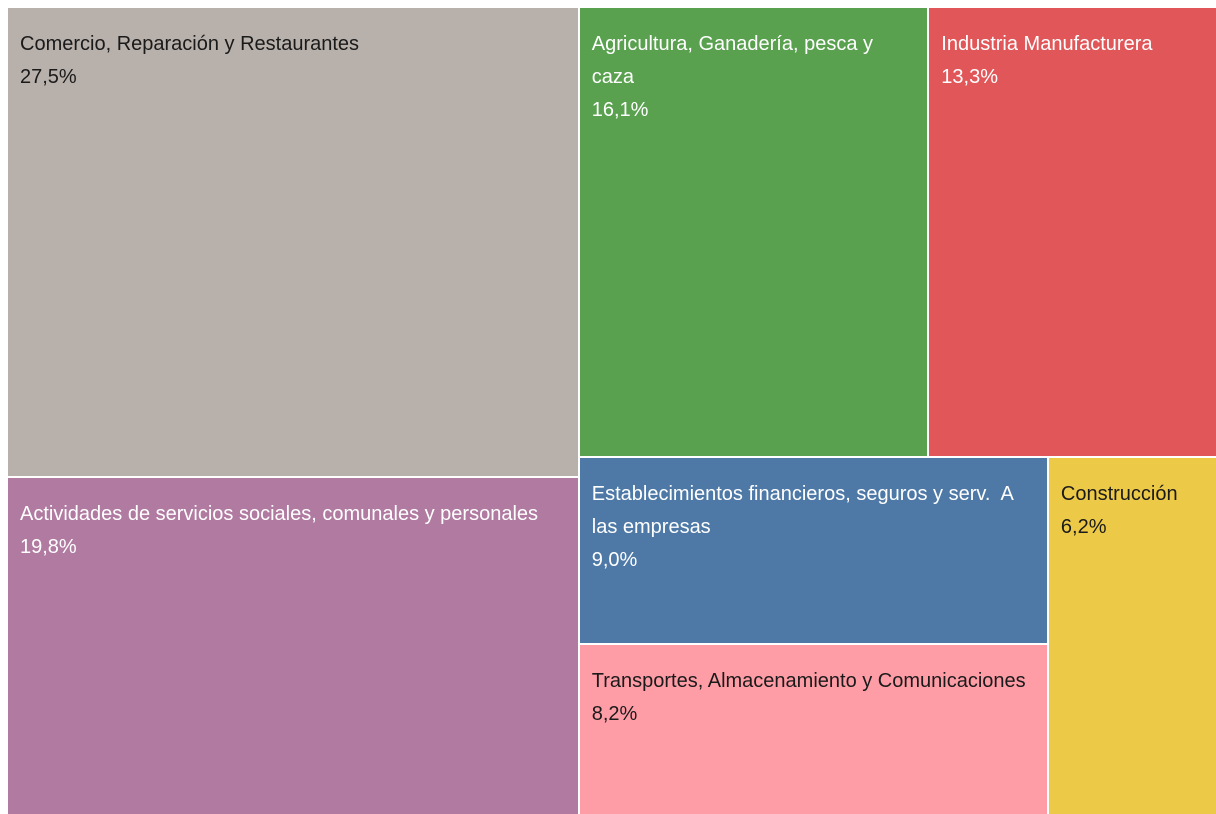 The height and width of the screenshot is (814, 1216). What do you see at coordinates (735, 60) in the screenshot?
I see `tile-label: Agricultura, Ganadería, pesca y caza` at bounding box center [735, 60].